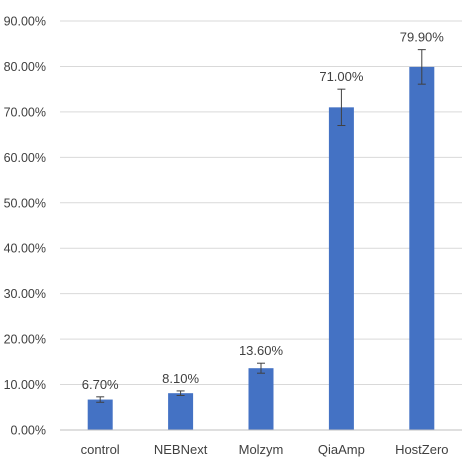 The height and width of the screenshot is (466, 464). What do you see at coordinates (181, 449) in the screenshot?
I see `category-label-nebnext: NEBNext` at bounding box center [181, 449].